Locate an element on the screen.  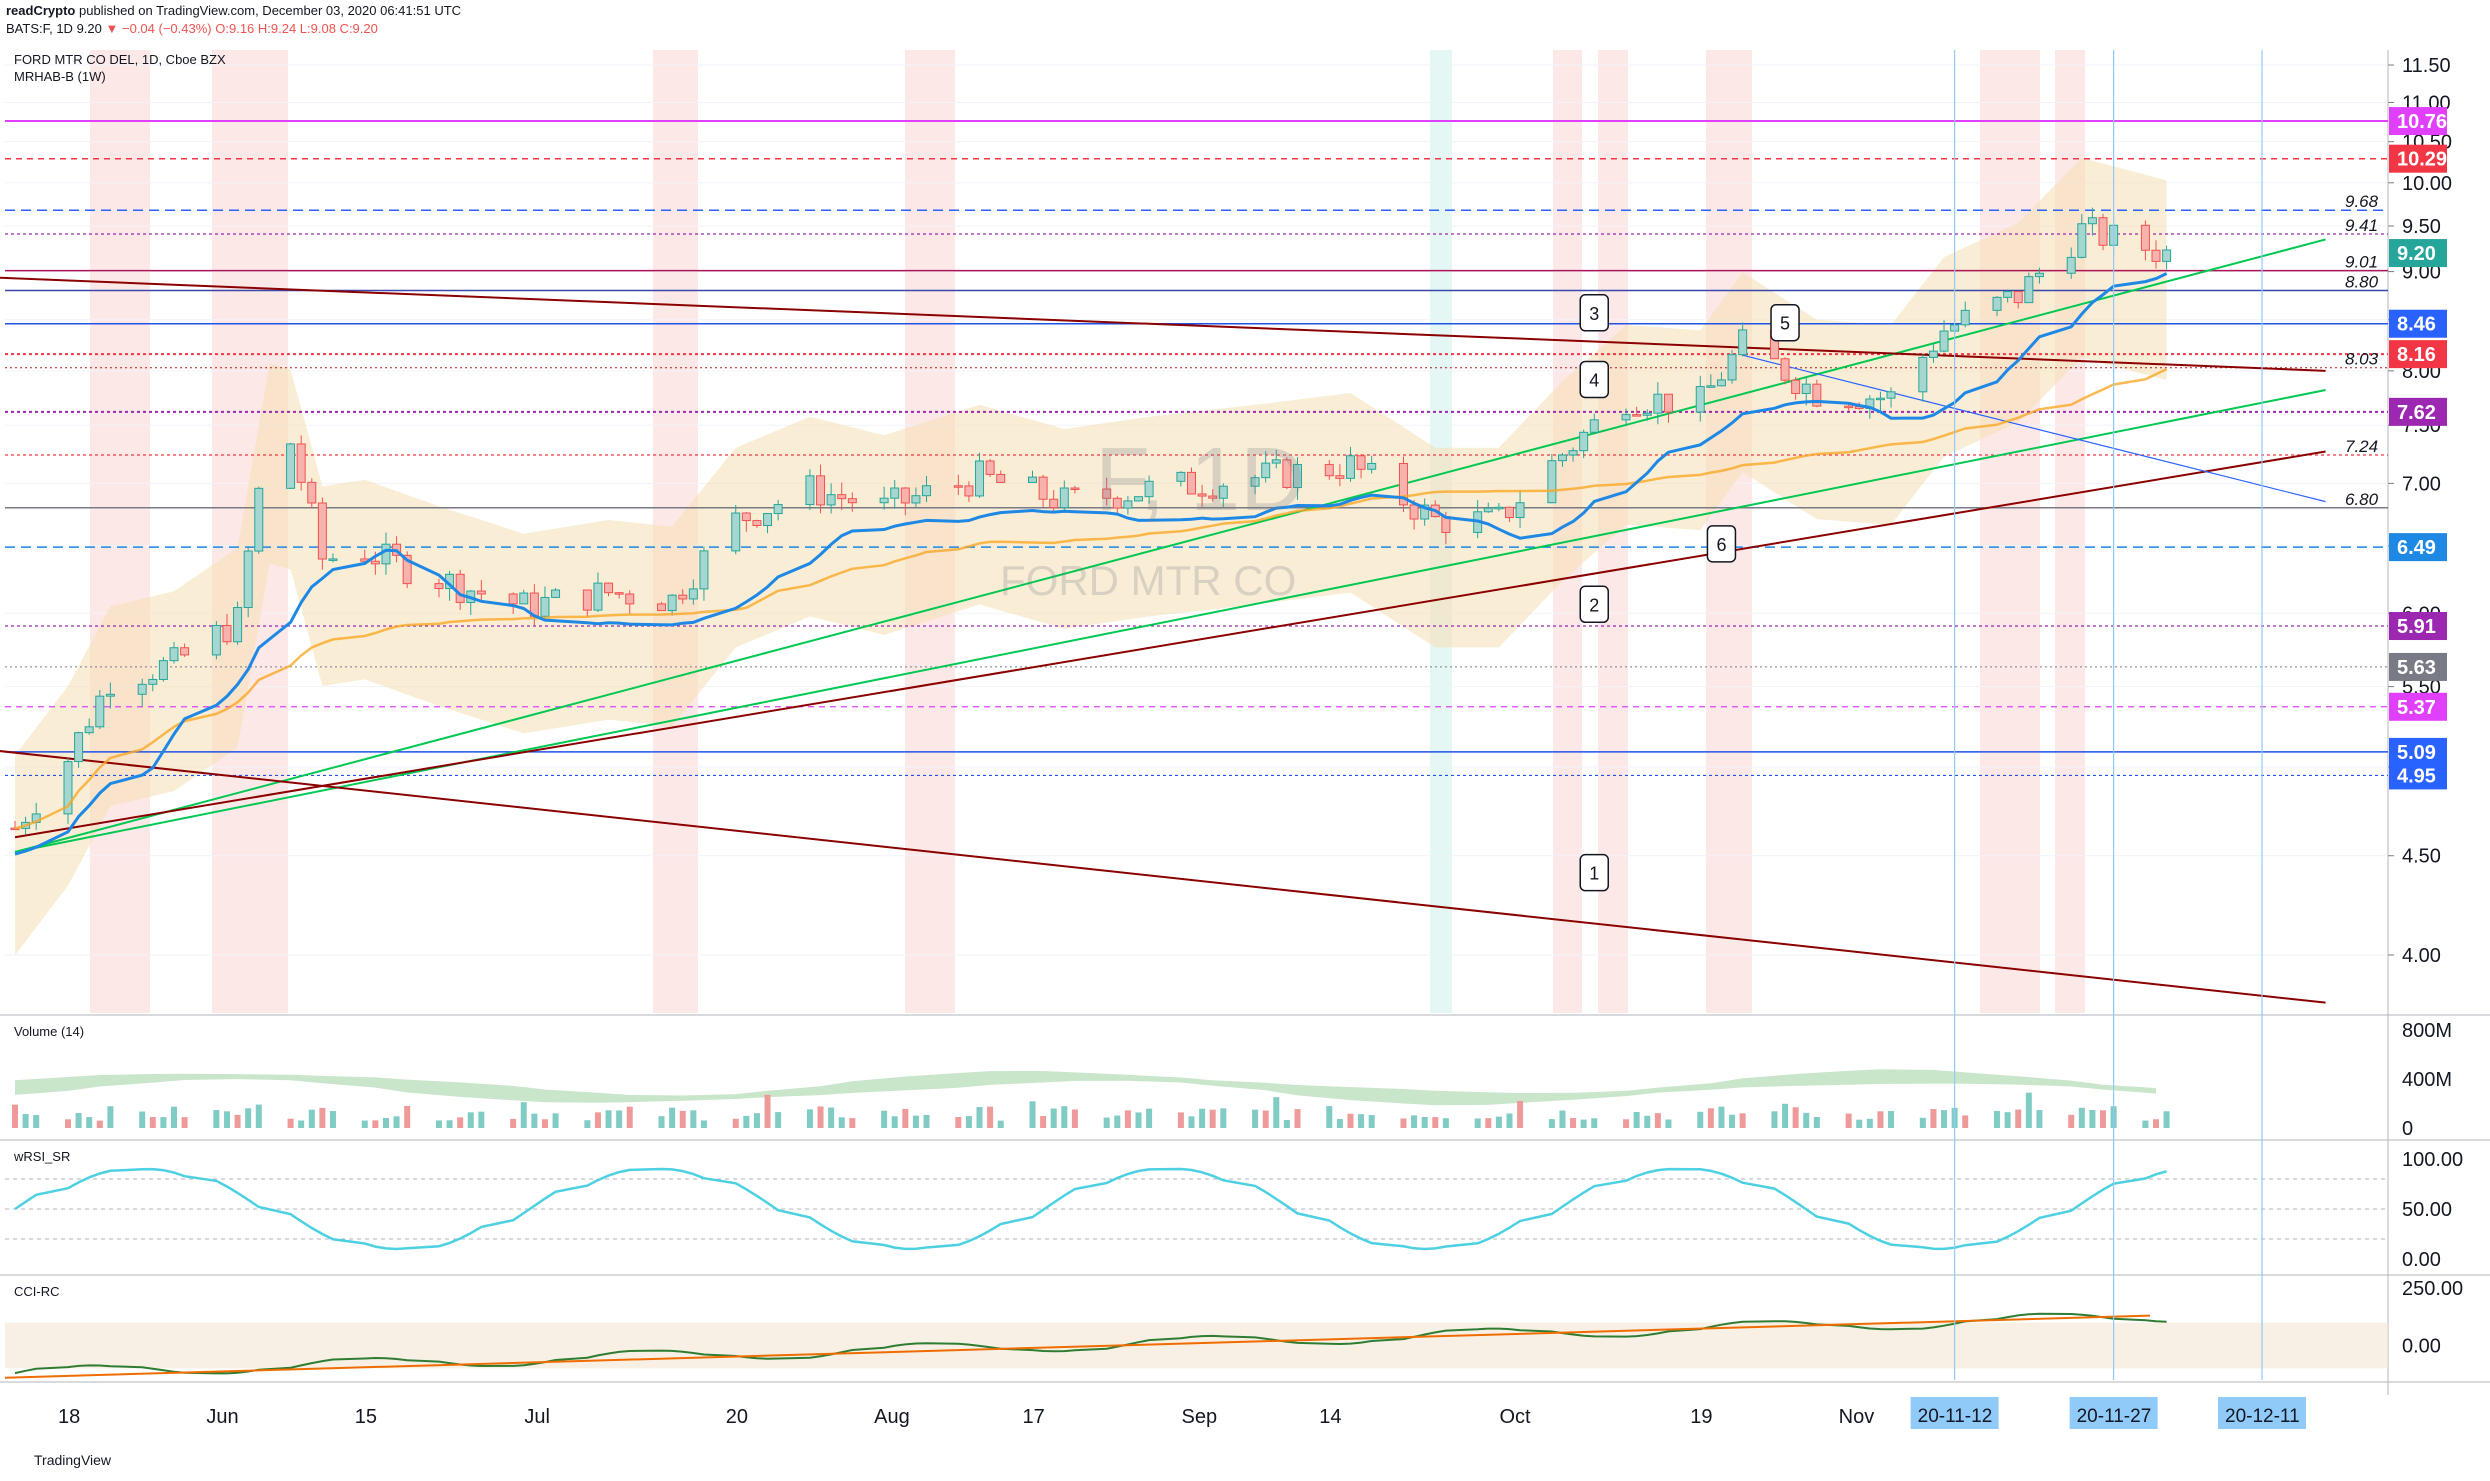
publisher-name: readCrypto is located at coordinates (41, 10).